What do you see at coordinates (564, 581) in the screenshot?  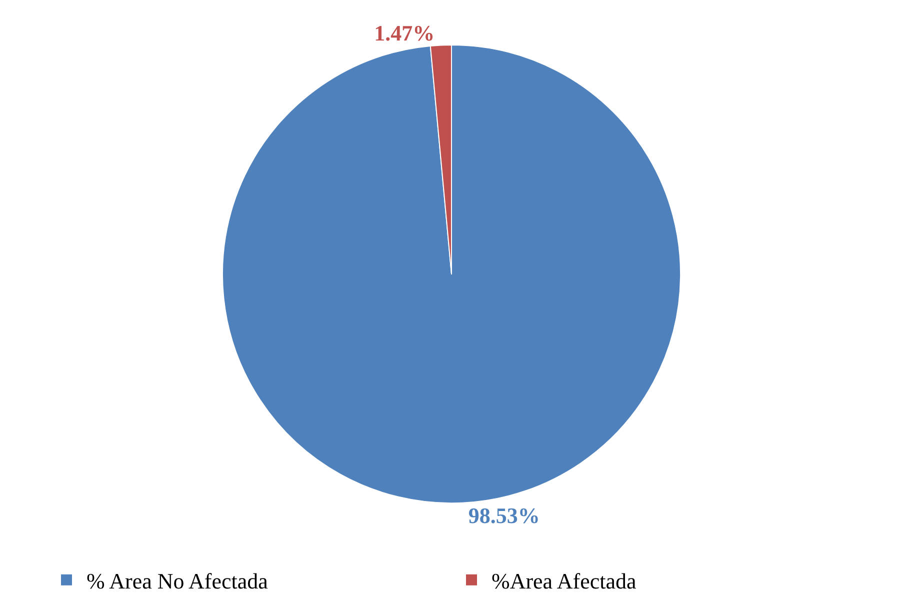 I see `legend-label: %Area Afectada` at bounding box center [564, 581].